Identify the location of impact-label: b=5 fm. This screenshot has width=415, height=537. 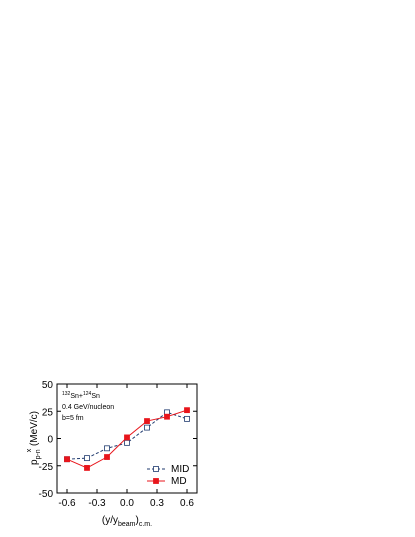
(73, 418).